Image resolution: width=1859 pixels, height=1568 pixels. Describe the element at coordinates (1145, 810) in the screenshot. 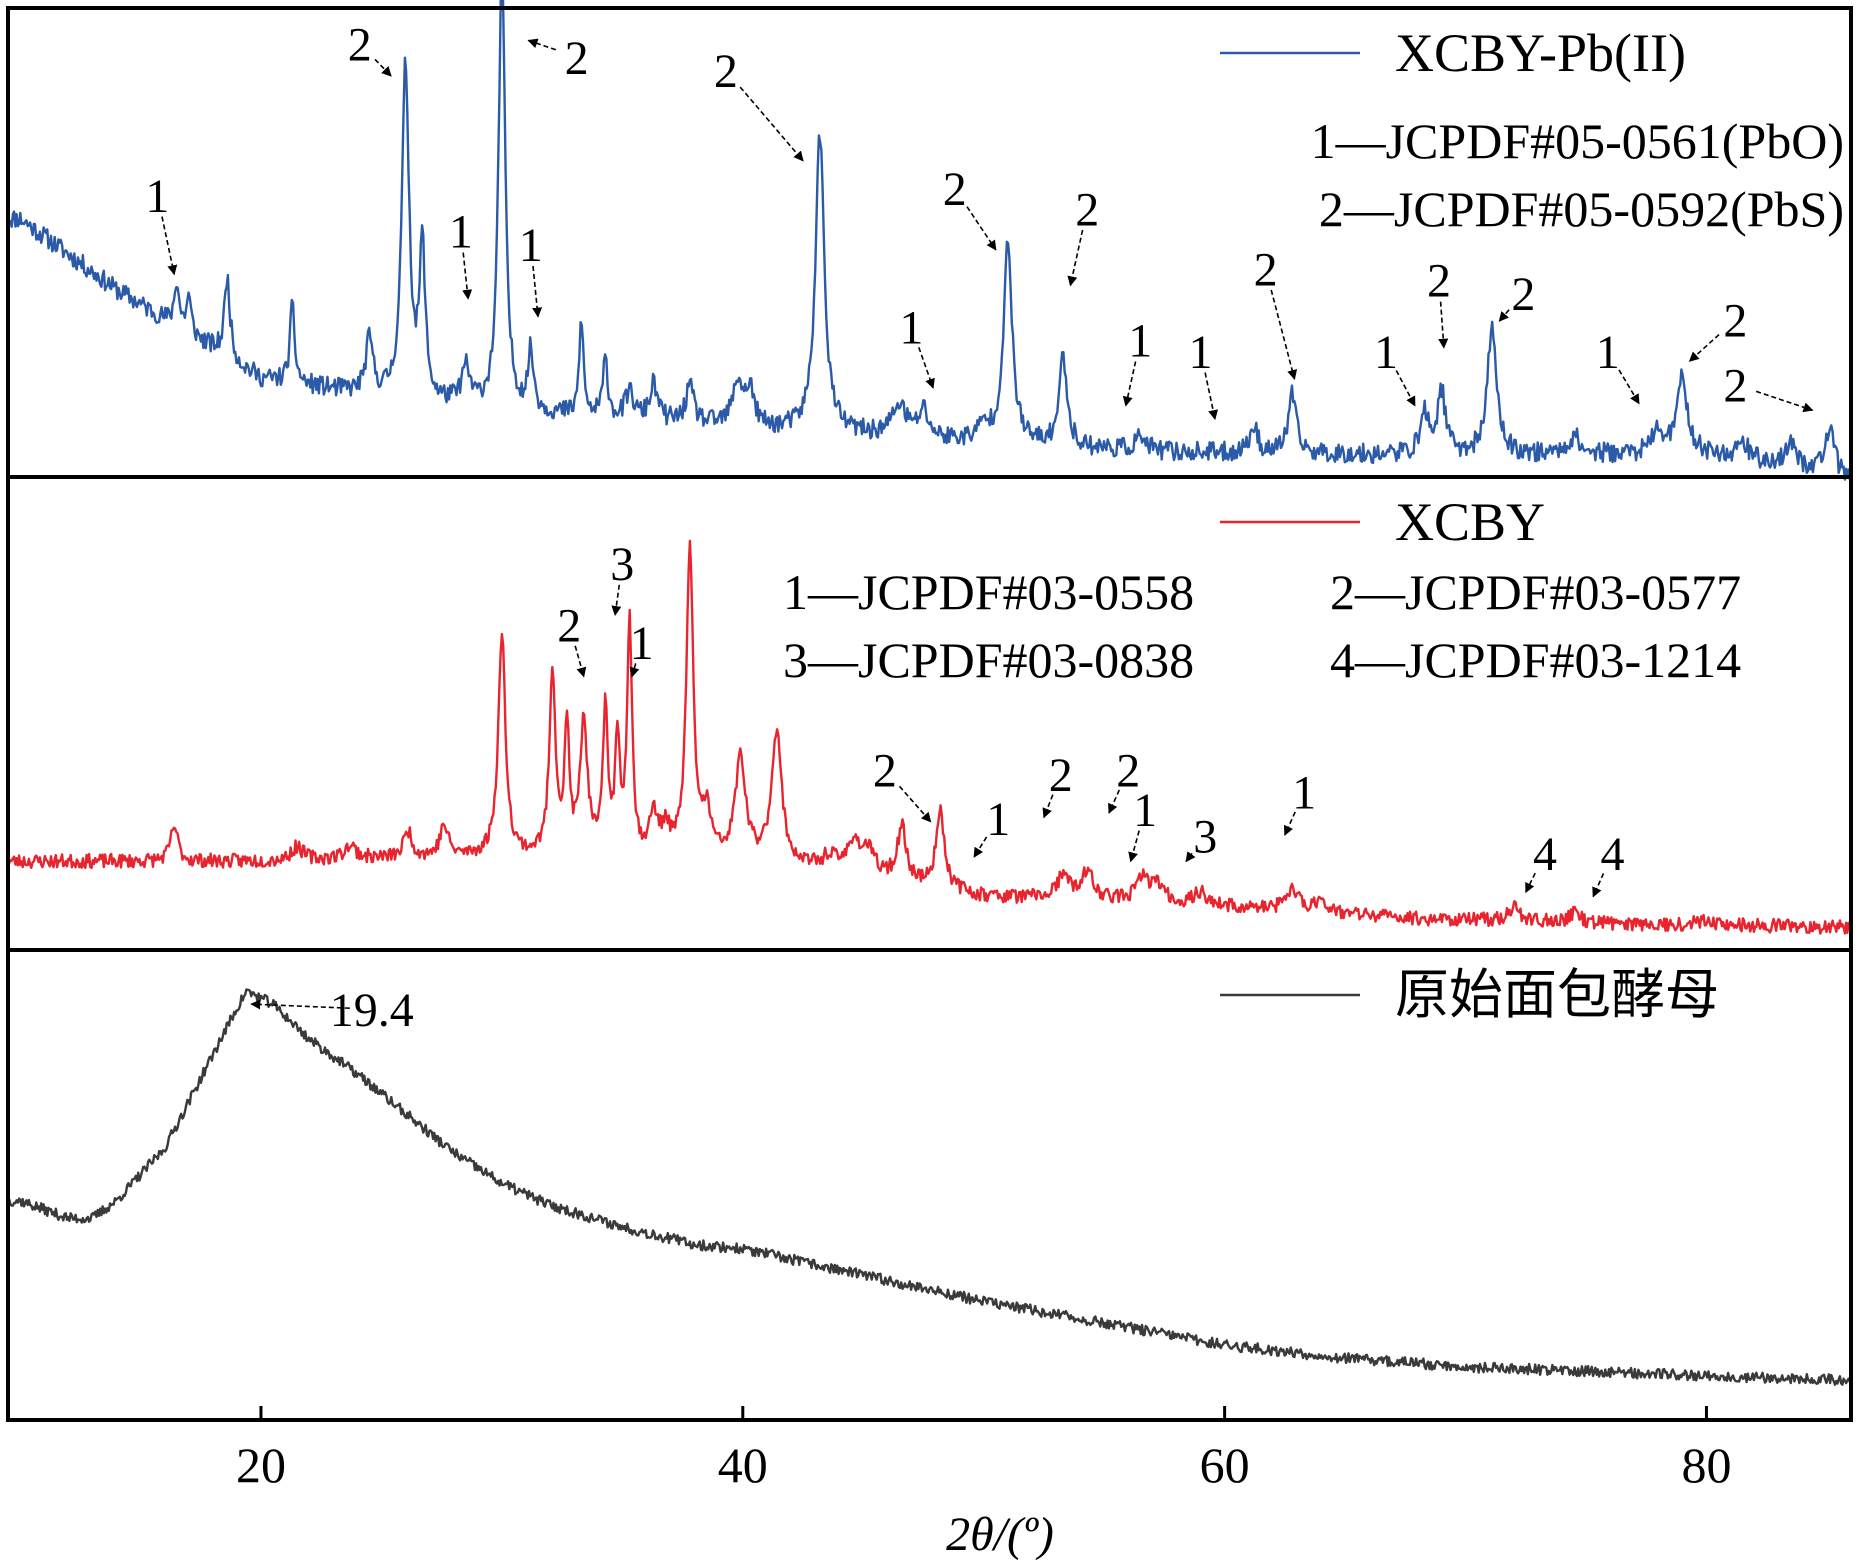

I see `peak-label-middle-7: 1` at that location.